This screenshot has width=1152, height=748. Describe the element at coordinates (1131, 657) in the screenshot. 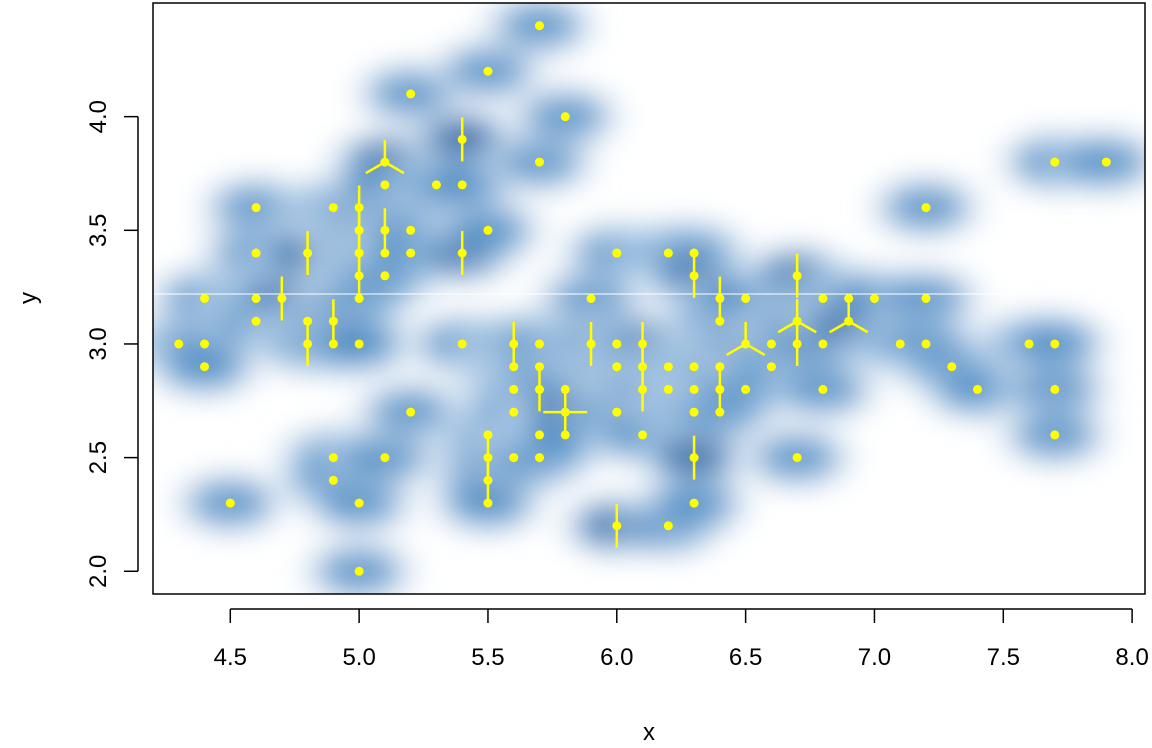

I see `x-tick-label: 8.0` at that location.